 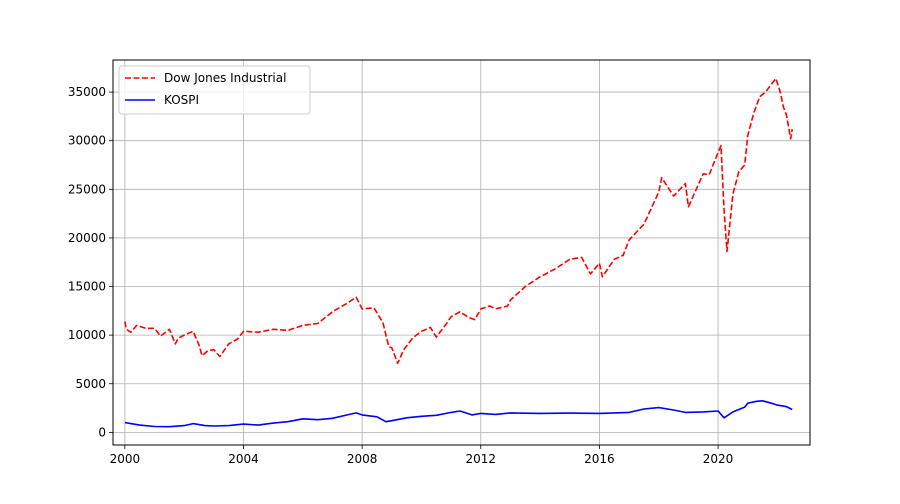 I want to click on y-tick-label: 30000, so click(x=87, y=141).